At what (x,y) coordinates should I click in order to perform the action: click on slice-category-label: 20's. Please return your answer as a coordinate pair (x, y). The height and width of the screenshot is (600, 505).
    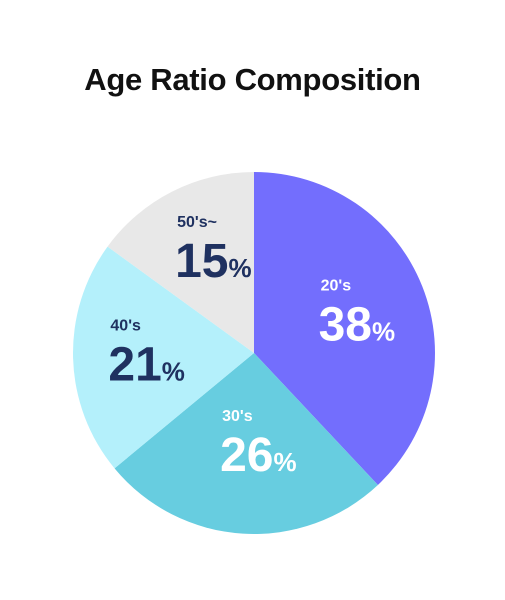
    Looking at the image, I should click on (336, 285).